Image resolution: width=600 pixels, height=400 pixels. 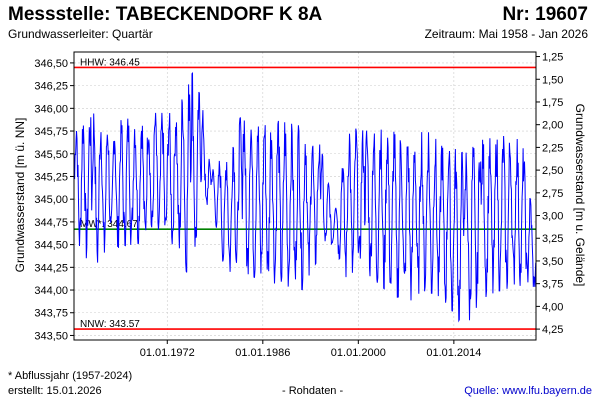 I want to click on y2-tick-label: 4,00, so click(x=552, y=307).